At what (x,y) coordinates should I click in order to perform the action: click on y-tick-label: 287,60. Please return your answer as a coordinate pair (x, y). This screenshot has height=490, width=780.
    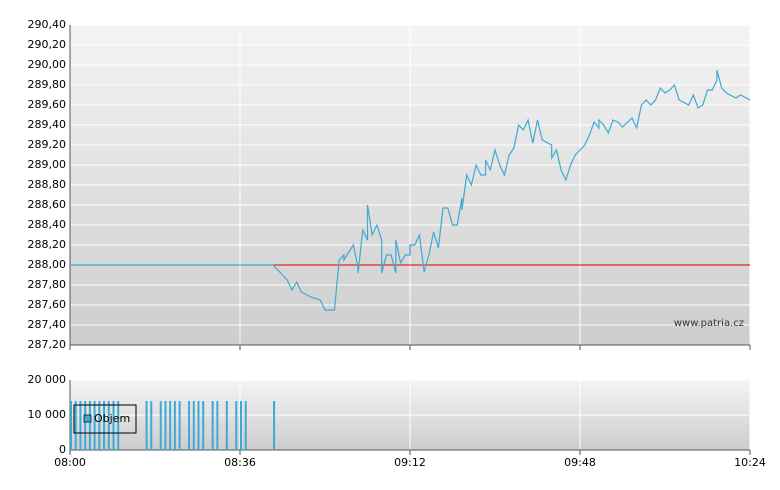
    Looking at the image, I should click on (47, 304).